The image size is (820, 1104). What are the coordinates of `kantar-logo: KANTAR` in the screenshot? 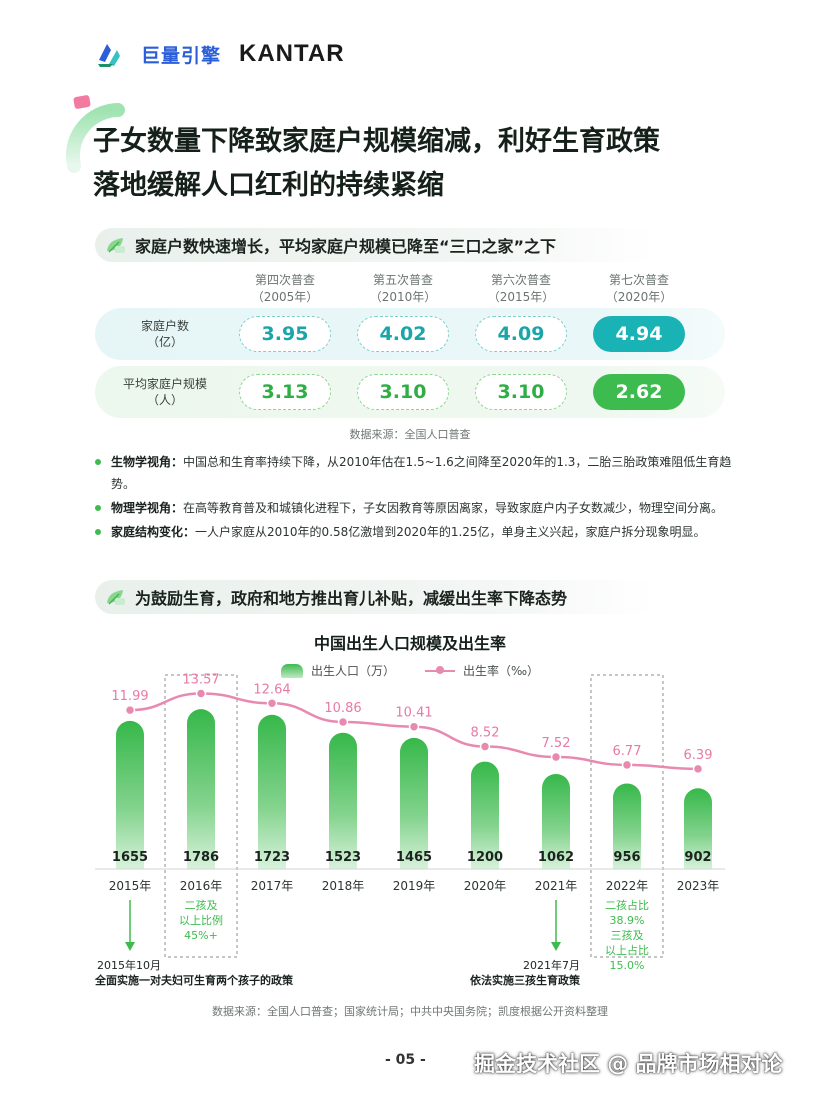 It's located at (292, 53).